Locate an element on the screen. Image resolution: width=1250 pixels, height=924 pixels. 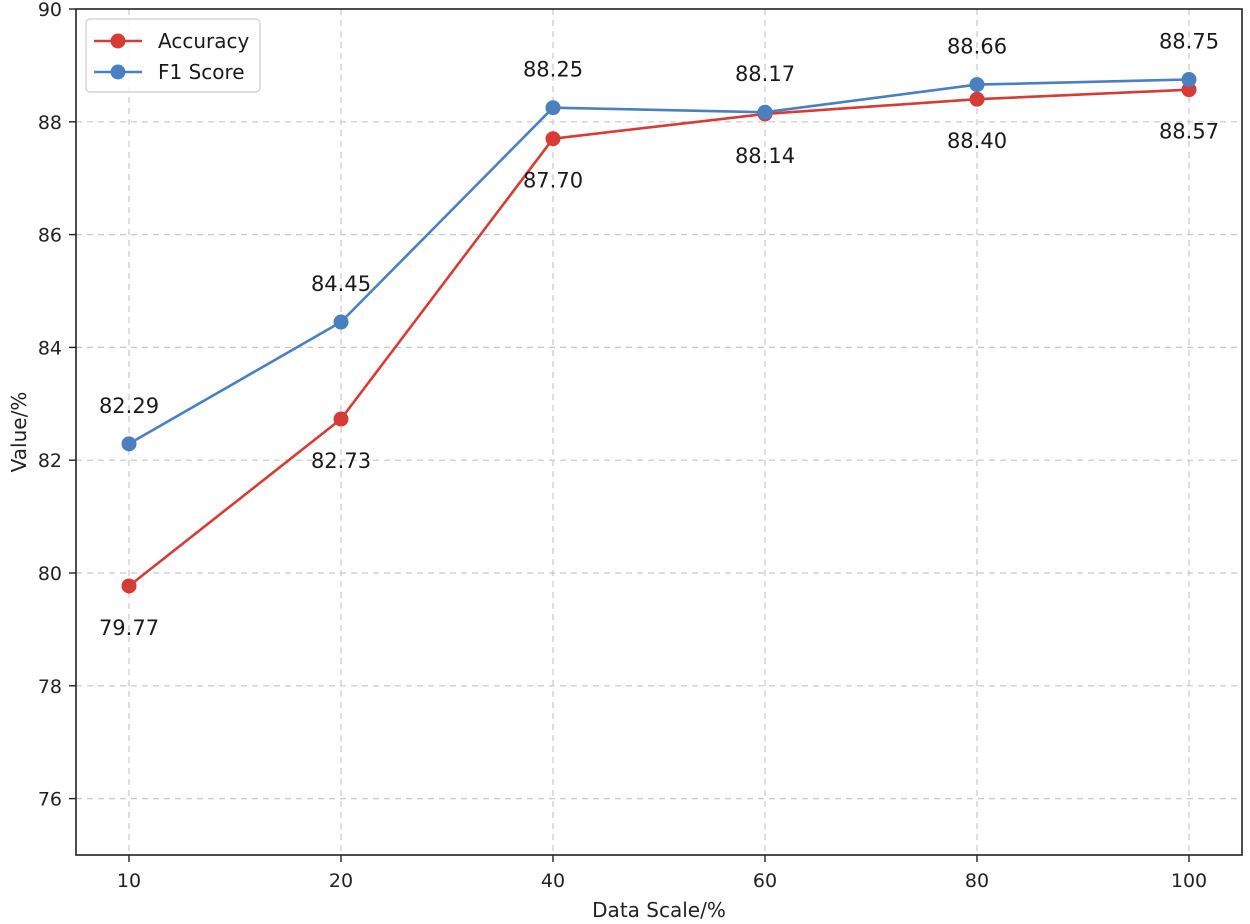
x-tick-label: 10 is located at coordinates (129, 881).